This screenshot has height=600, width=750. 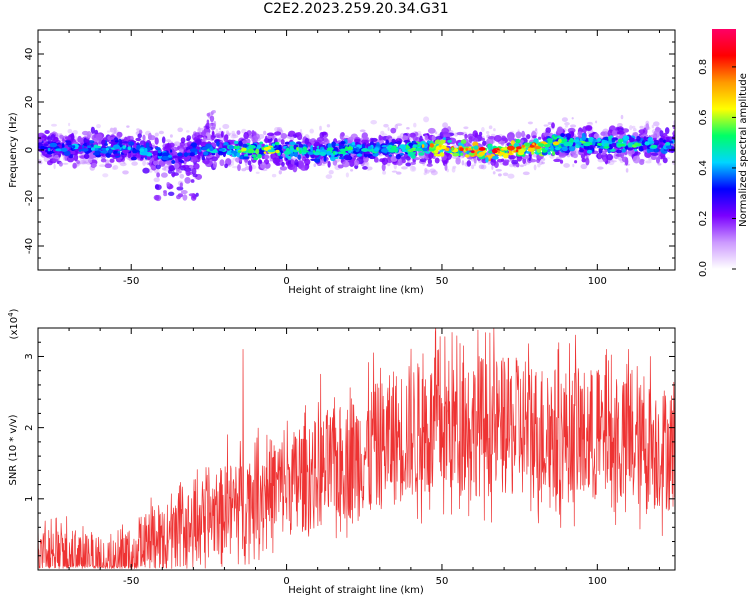 I want to click on snr-y-tick-label: 2, so click(x=29, y=427).